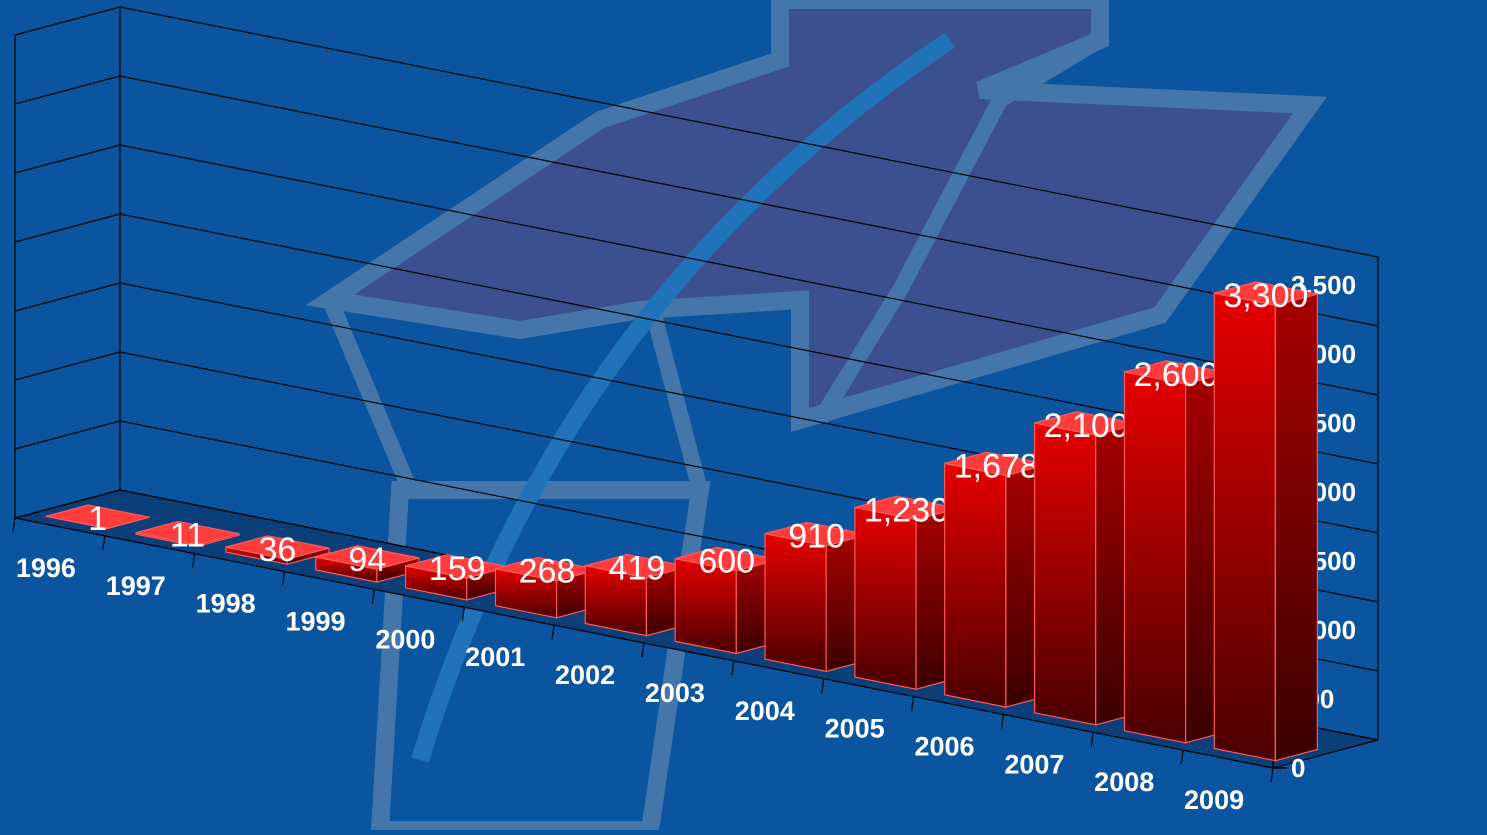 This screenshot has width=1487, height=835. Describe the element at coordinates (136, 586) in the screenshot. I see `x-tick-label: 1997` at that location.